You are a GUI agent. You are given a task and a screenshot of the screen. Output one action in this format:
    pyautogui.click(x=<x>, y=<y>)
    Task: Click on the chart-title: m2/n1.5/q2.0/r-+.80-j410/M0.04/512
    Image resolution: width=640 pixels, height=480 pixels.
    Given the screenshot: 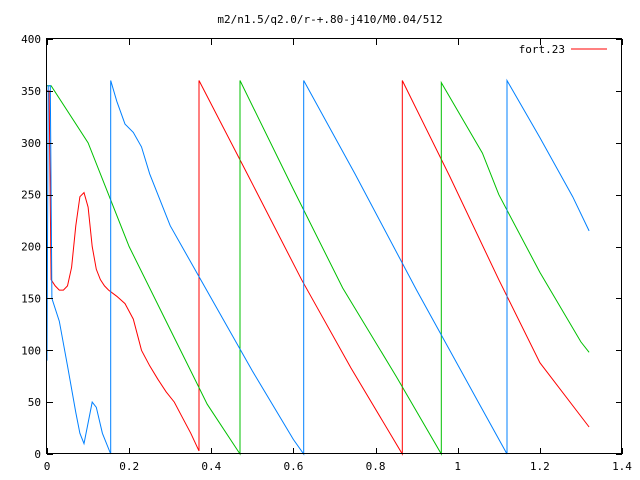 What is the action you would take?
    pyautogui.click(x=329, y=19)
    